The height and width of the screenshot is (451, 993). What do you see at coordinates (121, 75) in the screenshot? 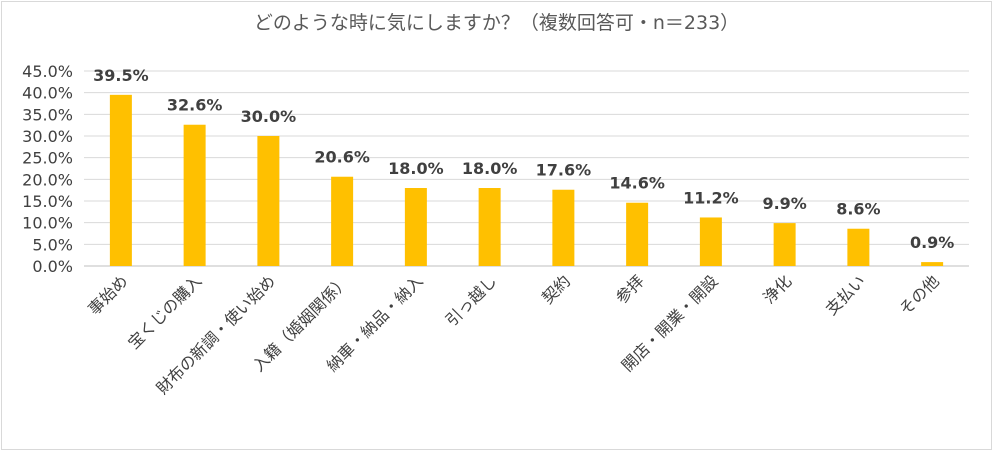
I see `data-label: 39.5%` at bounding box center [121, 75].